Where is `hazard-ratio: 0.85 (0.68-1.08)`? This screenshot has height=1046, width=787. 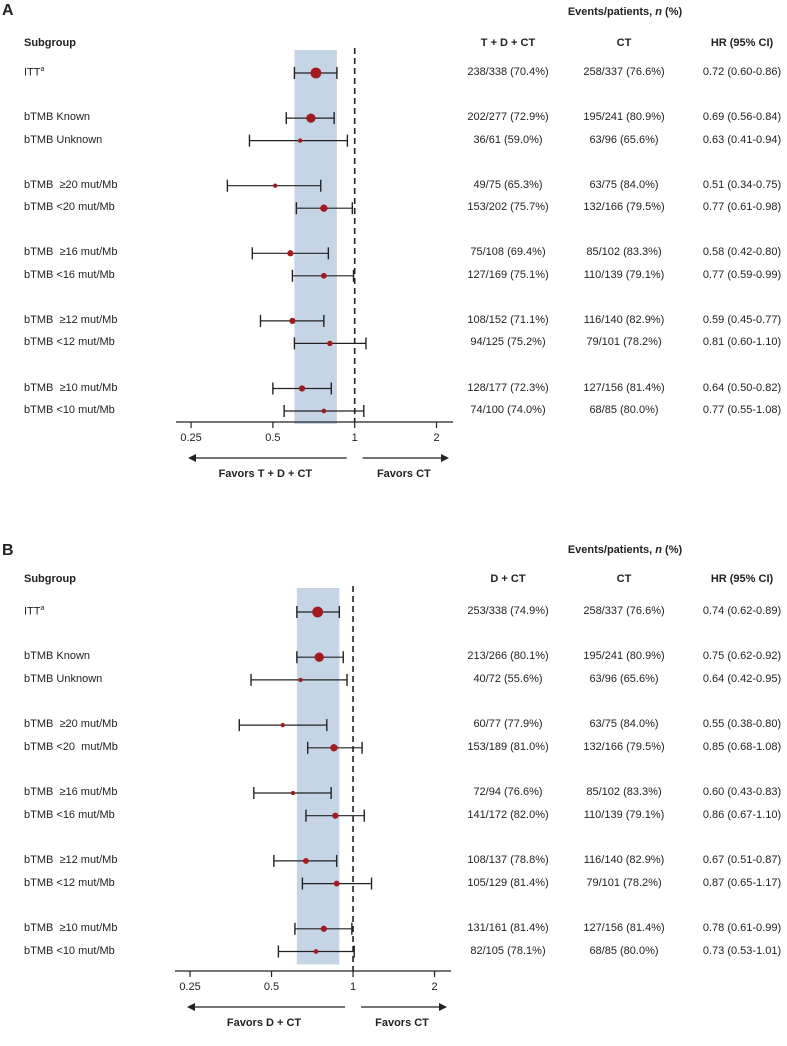 hazard-ratio: 0.85 (0.68-1.08) is located at coordinates (742, 746).